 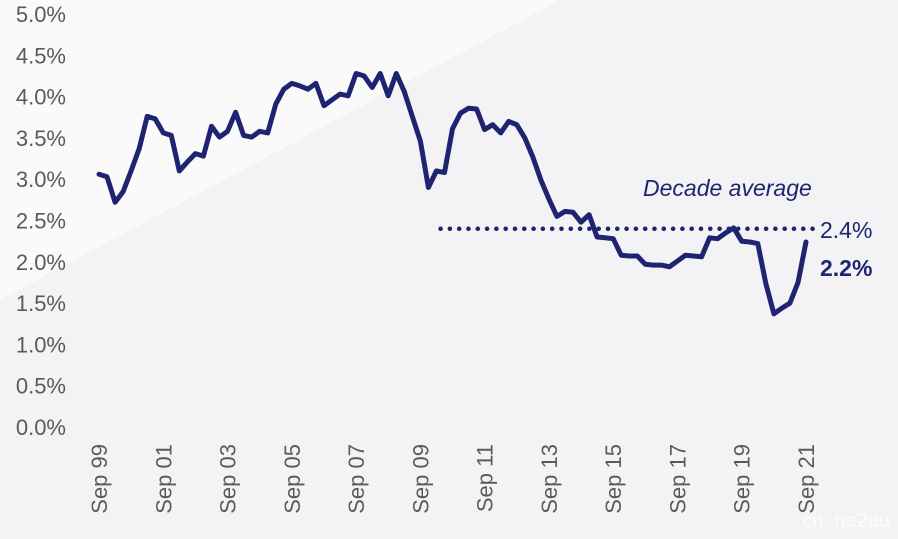 I want to click on watermark-text: cn: na2au, so click(x=846, y=521).